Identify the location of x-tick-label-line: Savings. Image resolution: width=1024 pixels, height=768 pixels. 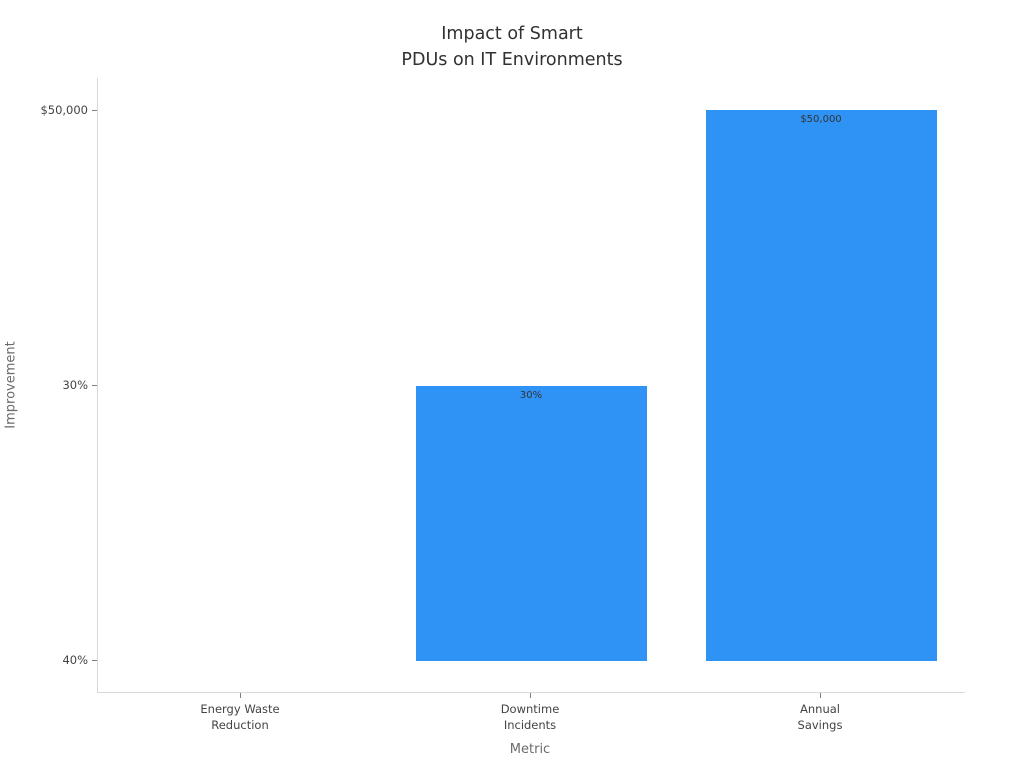
(820, 725).